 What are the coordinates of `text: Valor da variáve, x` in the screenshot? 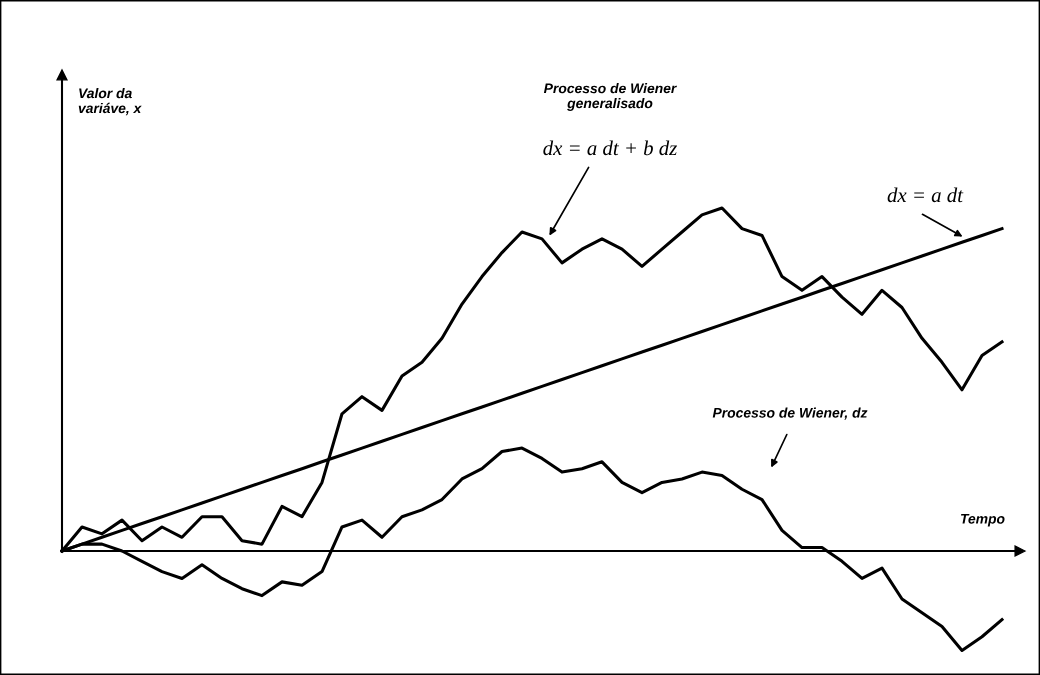 It's located at (110, 102).